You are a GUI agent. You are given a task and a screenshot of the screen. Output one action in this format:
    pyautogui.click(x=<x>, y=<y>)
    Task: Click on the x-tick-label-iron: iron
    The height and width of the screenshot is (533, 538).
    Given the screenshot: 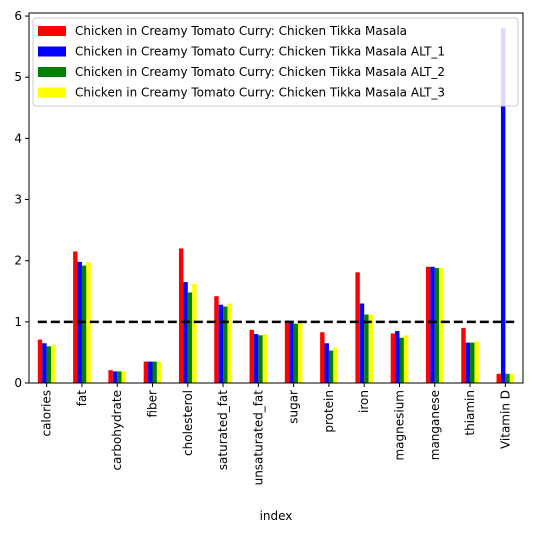 What is the action you would take?
    pyautogui.click(x=364, y=401)
    